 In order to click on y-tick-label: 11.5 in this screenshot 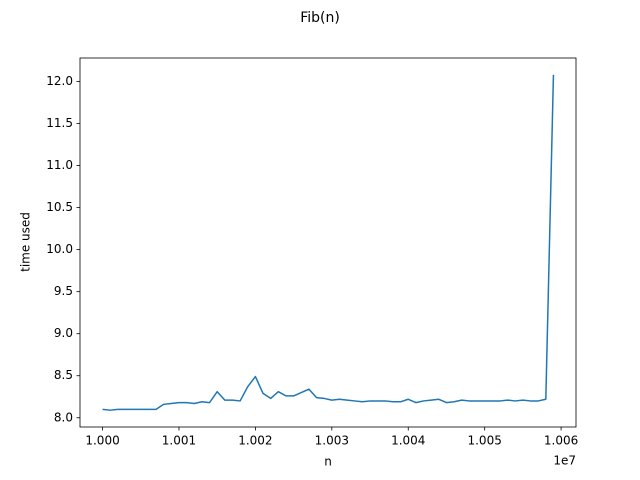, I will do `click(59, 123)`.